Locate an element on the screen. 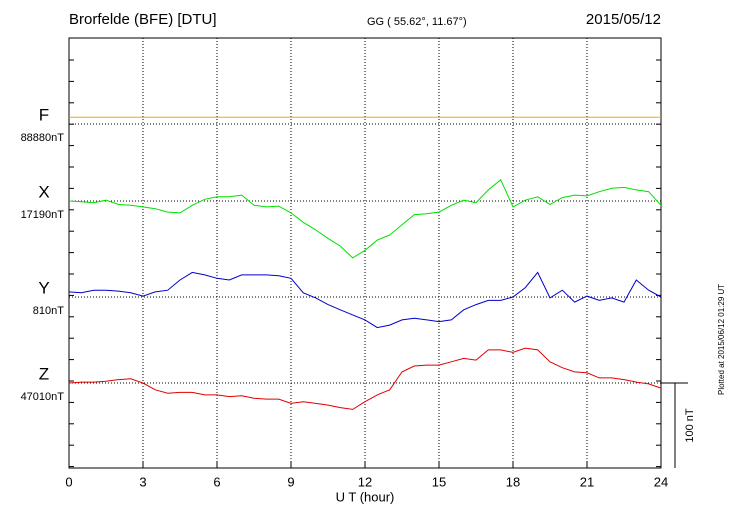 The height and width of the screenshot is (520, 730). plot-note: Plotted at 2015/06/12 01:29 UT is located at coordinates (721, 339).